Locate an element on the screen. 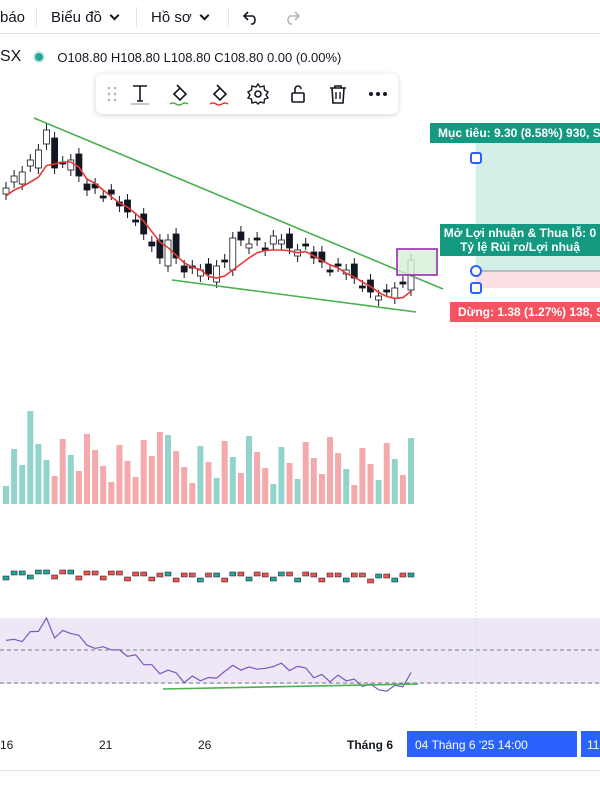 Image resolution: width=600 pixels, height=800 pixels. drag-handle-icon is located at coordinates (112, 94).